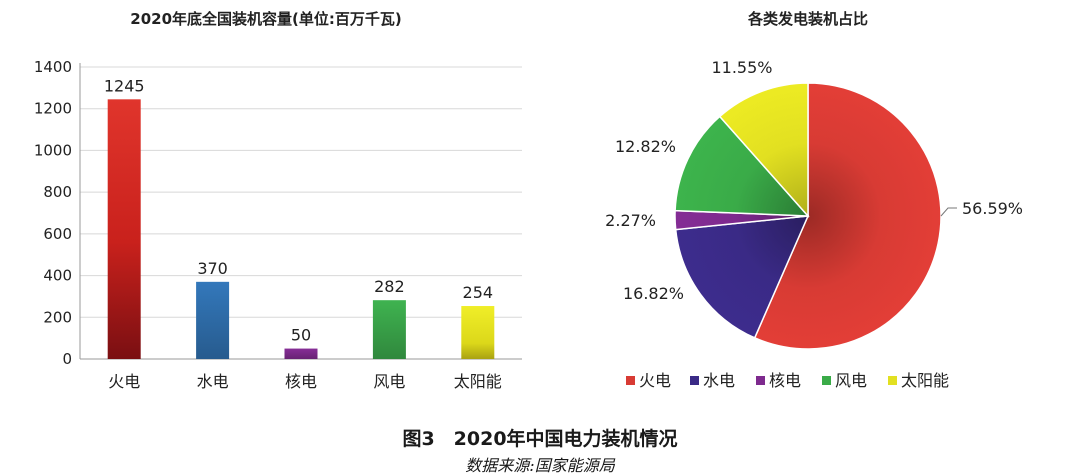 This screenshot has width=1080, height=476. What do you see at coordinates (124, 381) in the screenshot?
I see `x-tick-label: 火电` at bounding box center [124, 381].